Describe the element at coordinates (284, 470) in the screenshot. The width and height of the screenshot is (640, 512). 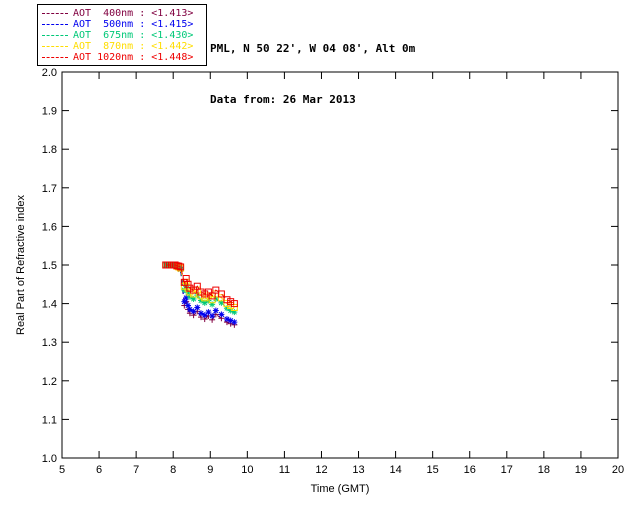
I see `x-tick-label: 11` at that location.